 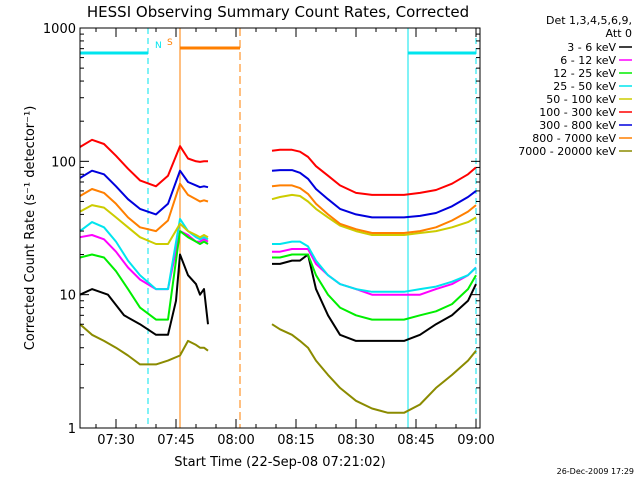 I want to click on legend-header-line-2: Att 0, so click(x=619, y=33).